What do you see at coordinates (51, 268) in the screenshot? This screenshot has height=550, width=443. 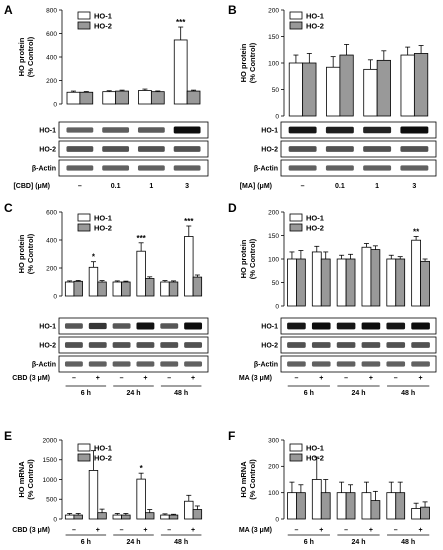 I see `y-tick-label: 200` at bounding box center [51, 268].